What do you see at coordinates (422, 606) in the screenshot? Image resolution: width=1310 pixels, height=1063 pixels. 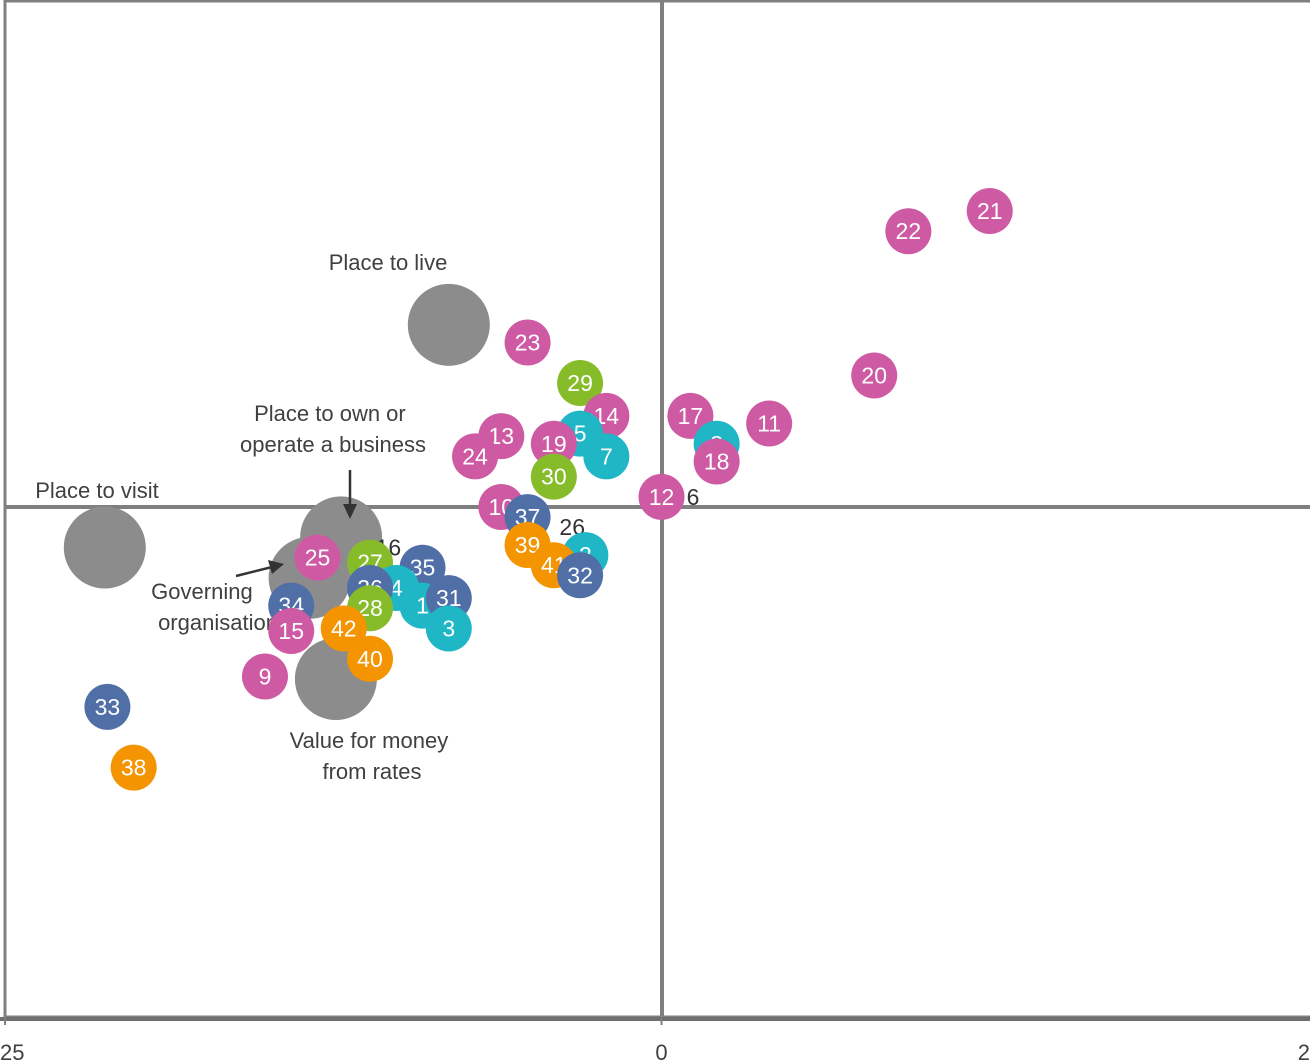 I see `data-point-label: 1` at bounding box center [422, 606].